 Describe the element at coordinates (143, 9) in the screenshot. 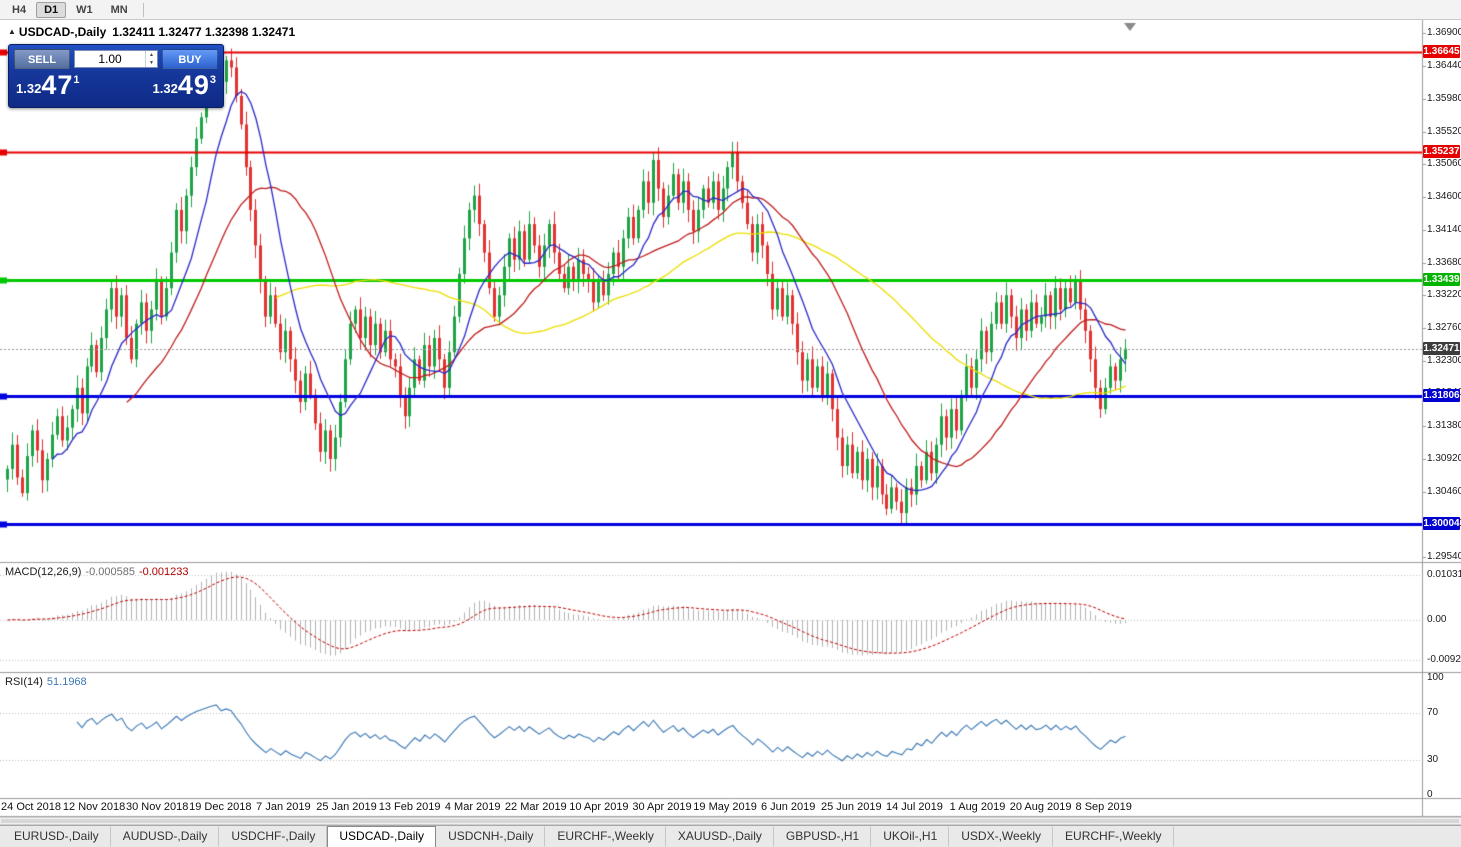

I see `toolbar-separator` at that location.